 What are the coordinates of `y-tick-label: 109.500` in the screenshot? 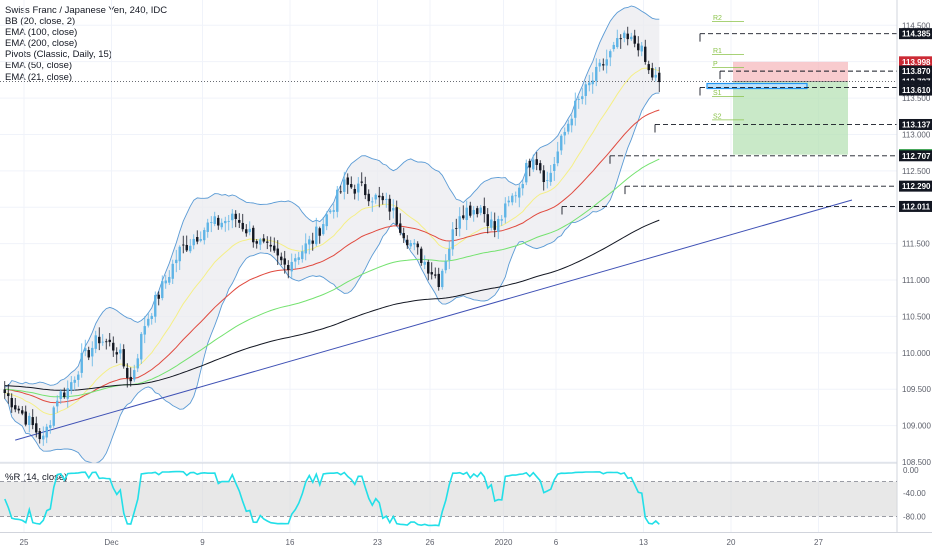 It's located at (916, 389).